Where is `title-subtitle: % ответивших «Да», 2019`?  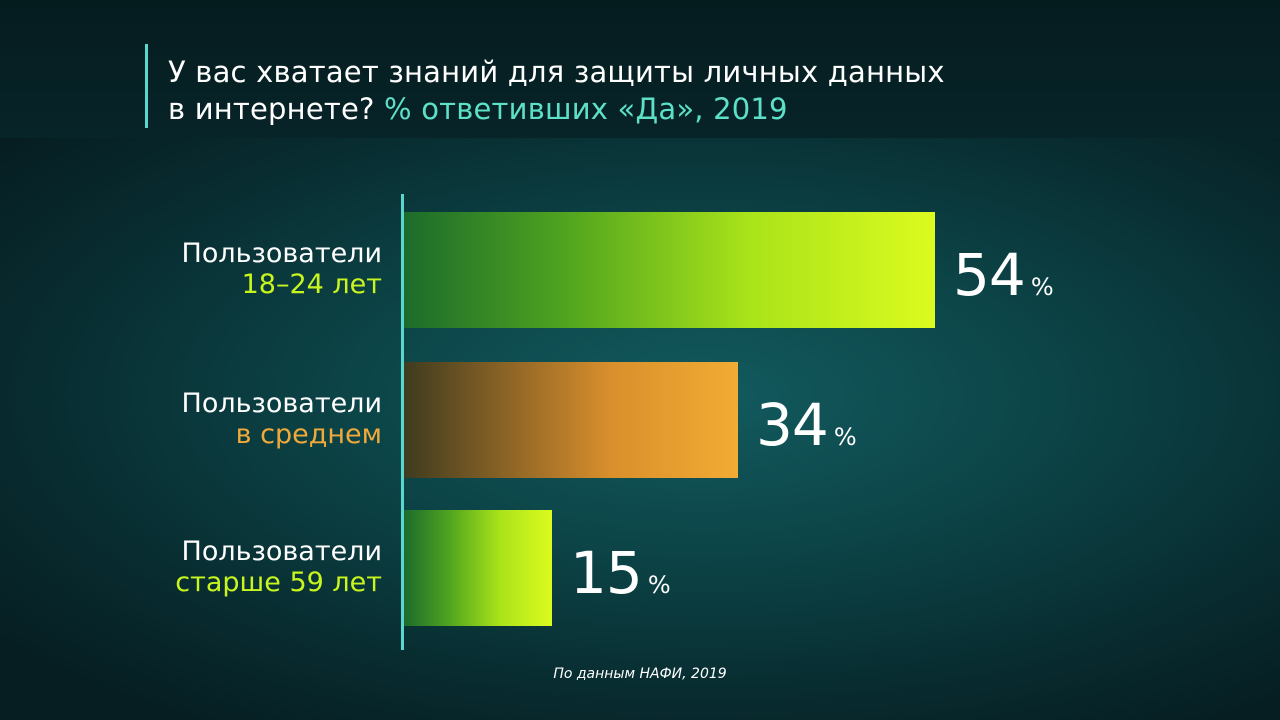
title-subtitle: % ответивших «Да», 2019 is located at coordinates (586, 109).